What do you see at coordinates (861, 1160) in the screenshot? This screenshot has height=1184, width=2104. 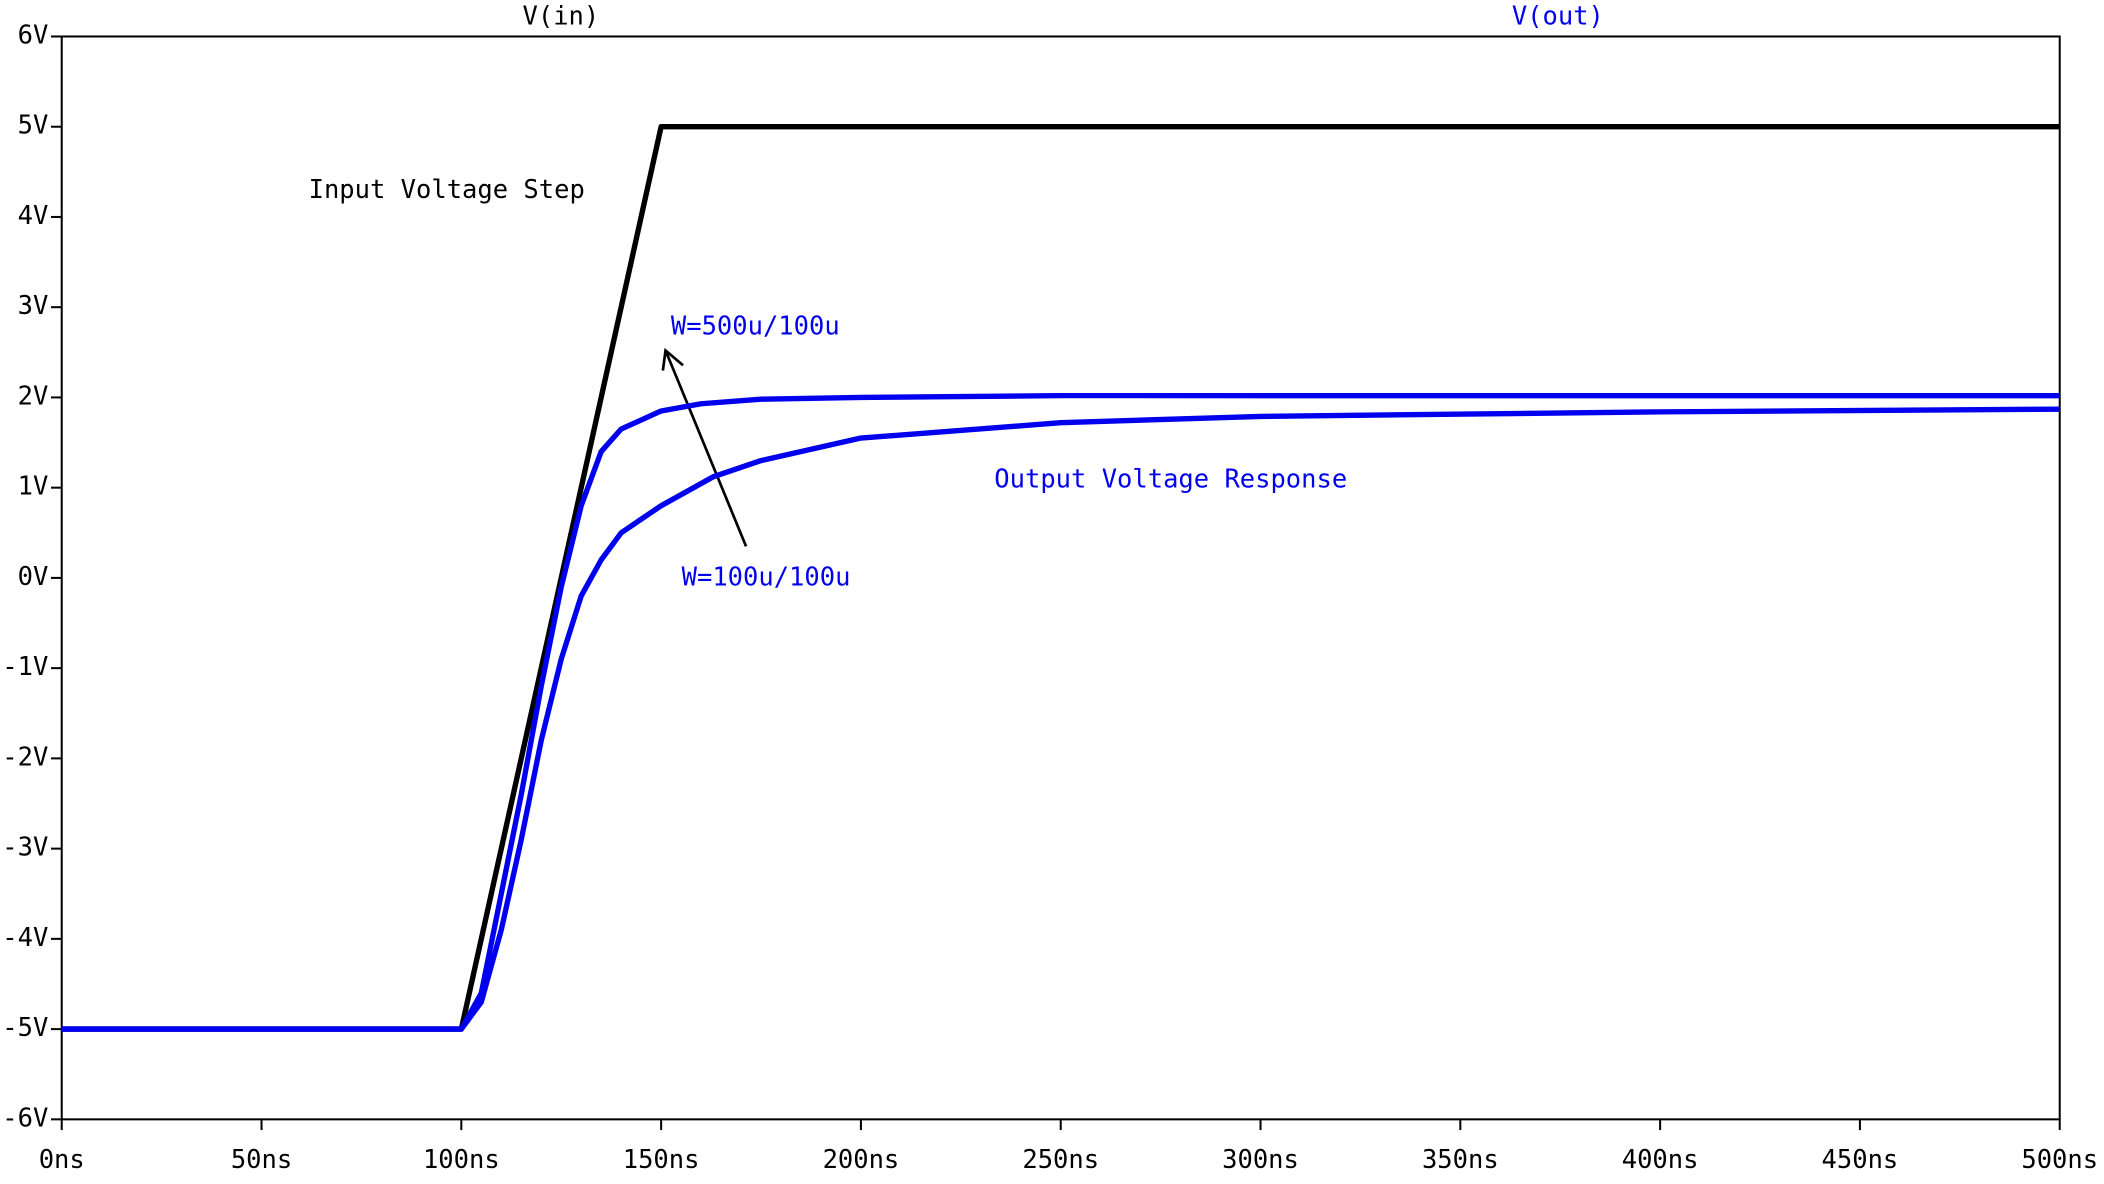 I see `x-tick-label: 200ns` at bounding box center [861, 1160].